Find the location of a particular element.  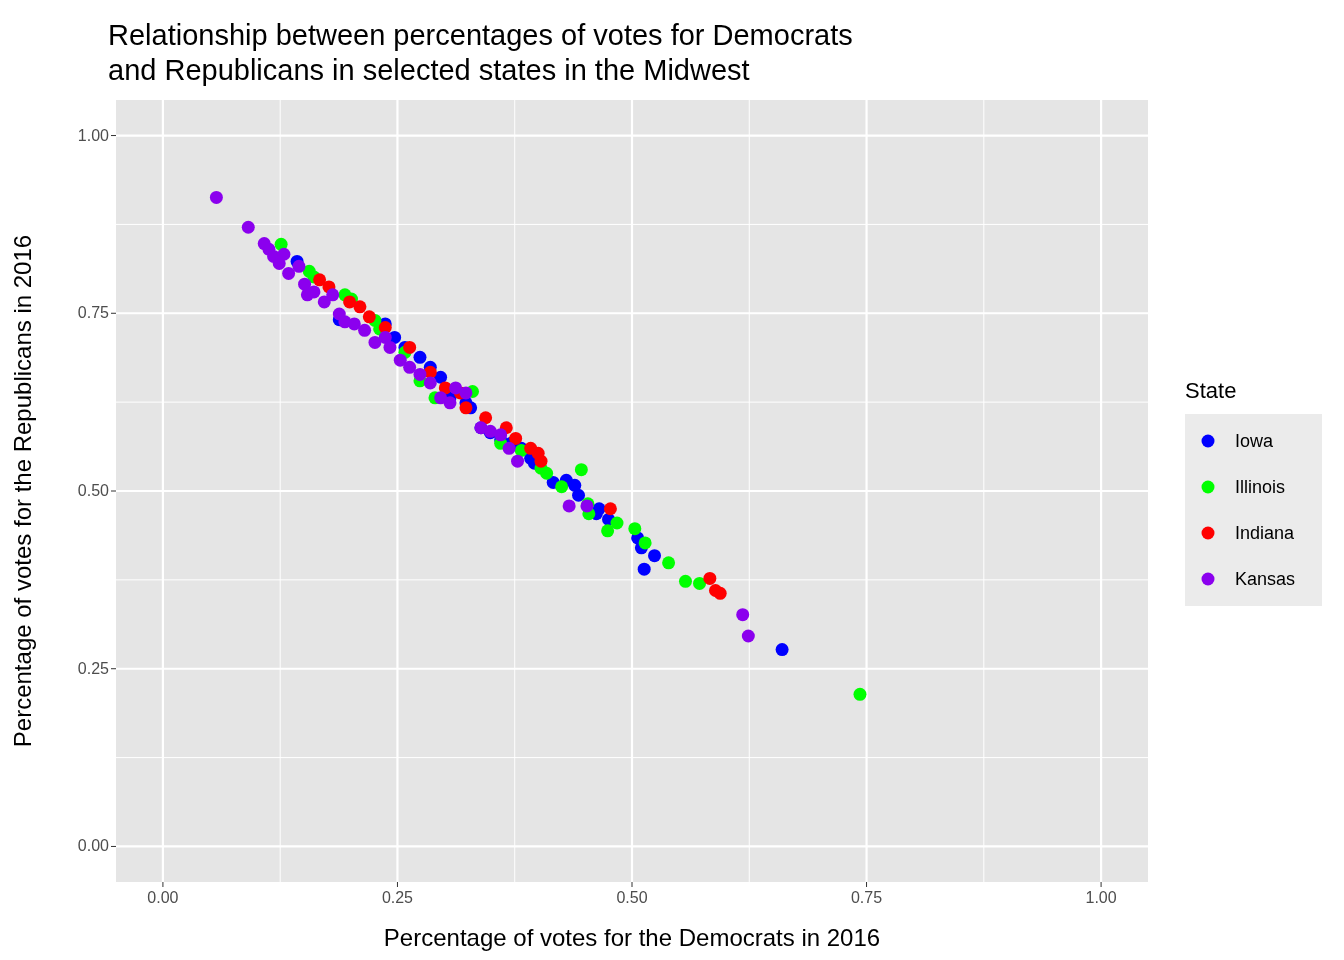

y-tick-label: 1.00 is located at coordinates (93, 135).